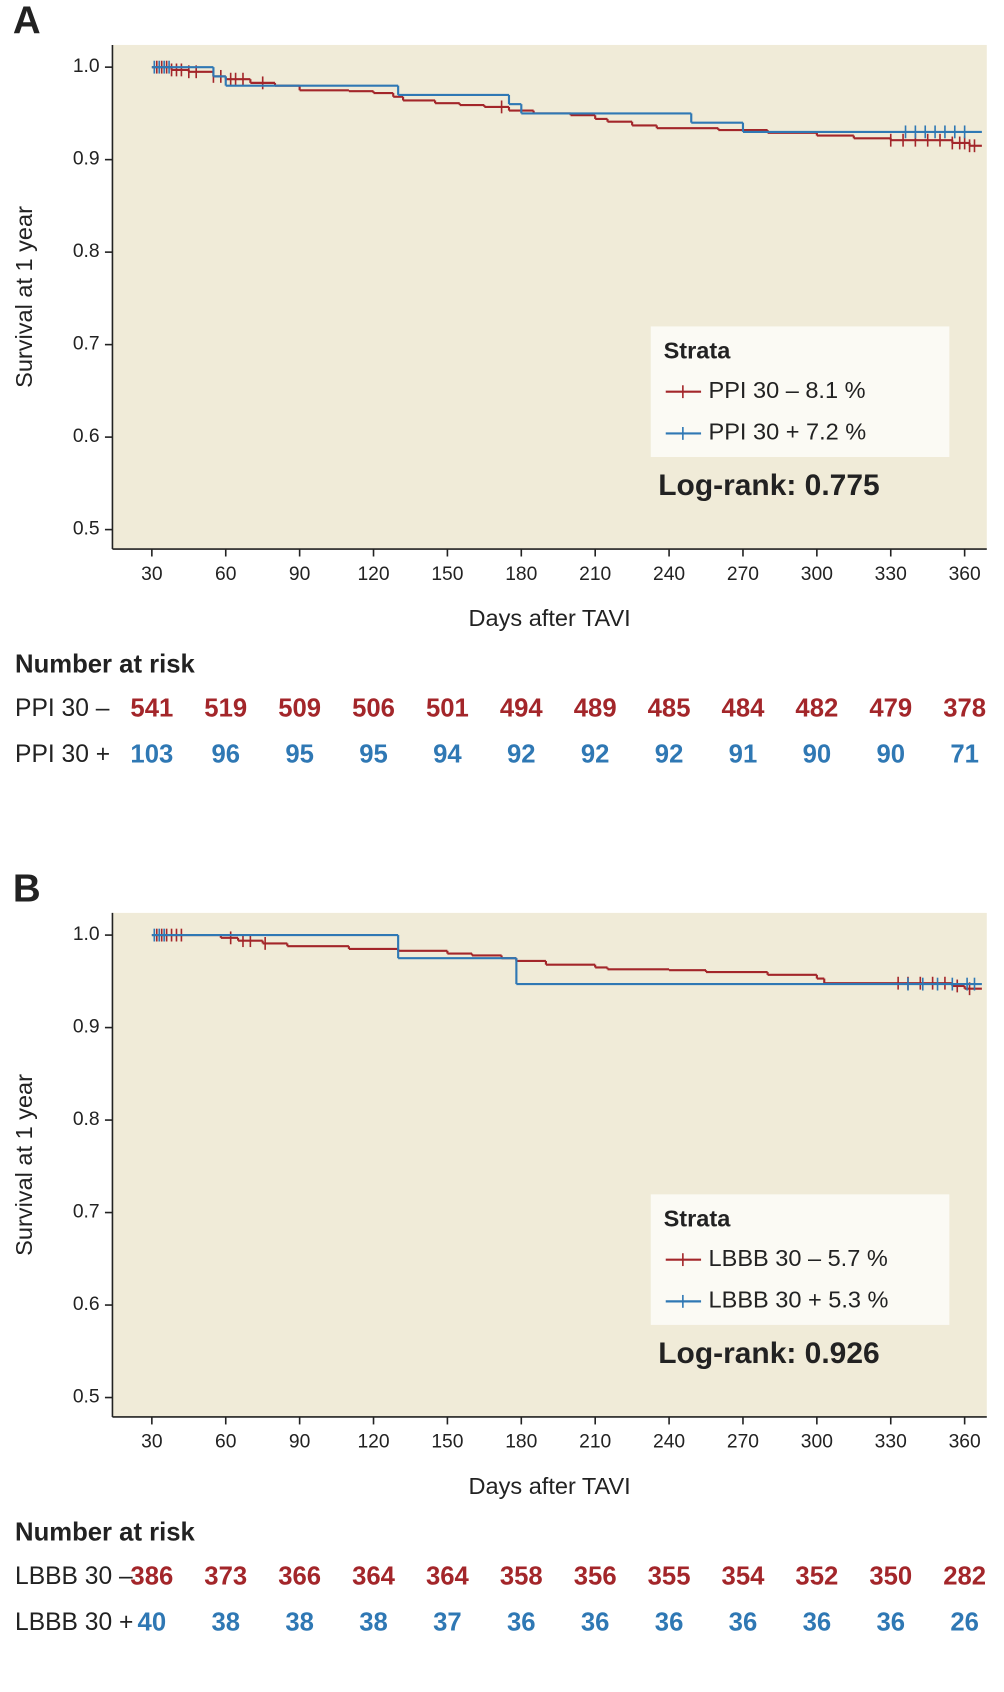  Describe the element at coordinates (62, 754) in the screenshot. I see `risk-row-name: PPI 30 +` at that location.